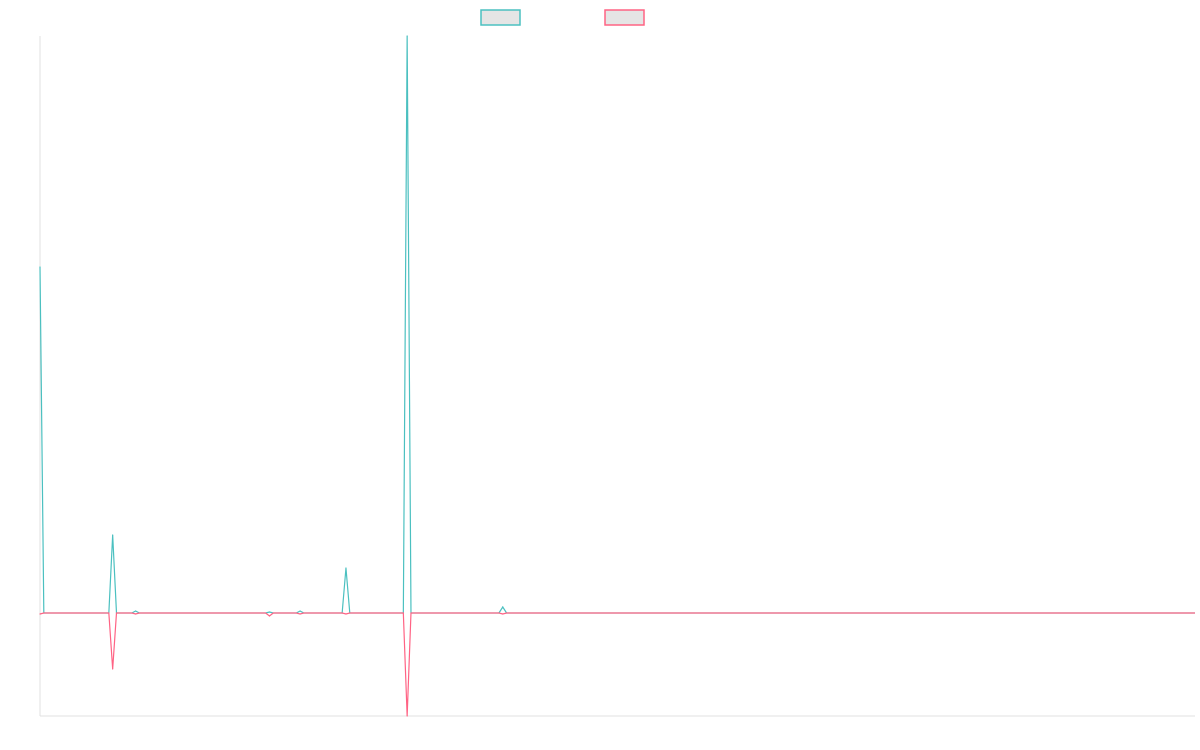 The height and width of the screenshot is (750, 1200). I want to click on legend, so click(562, 17).